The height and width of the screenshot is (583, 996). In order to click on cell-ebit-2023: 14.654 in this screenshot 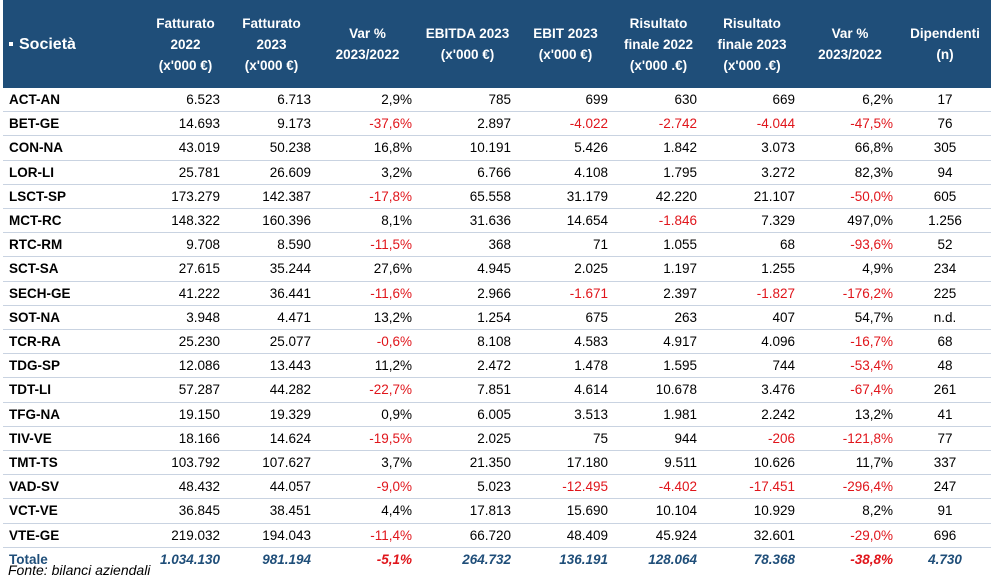, I will do `click(565, 221)`.